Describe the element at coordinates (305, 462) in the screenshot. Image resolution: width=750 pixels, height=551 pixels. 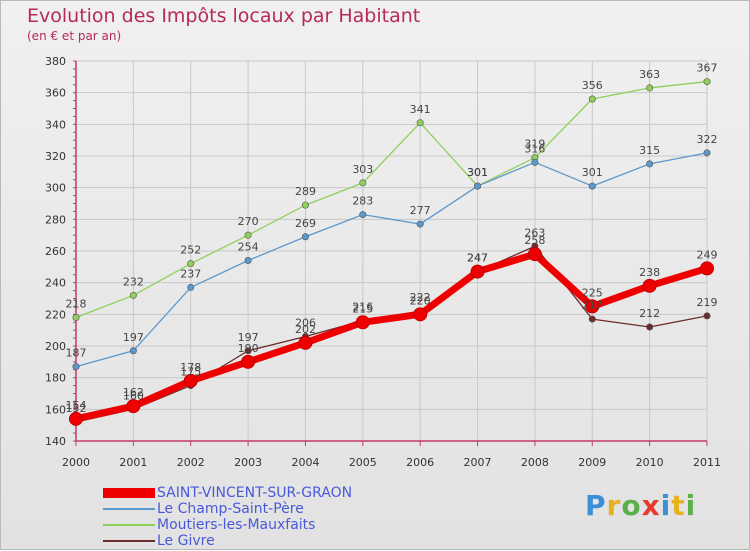
I see `x-tick-label: 2004` at that location.